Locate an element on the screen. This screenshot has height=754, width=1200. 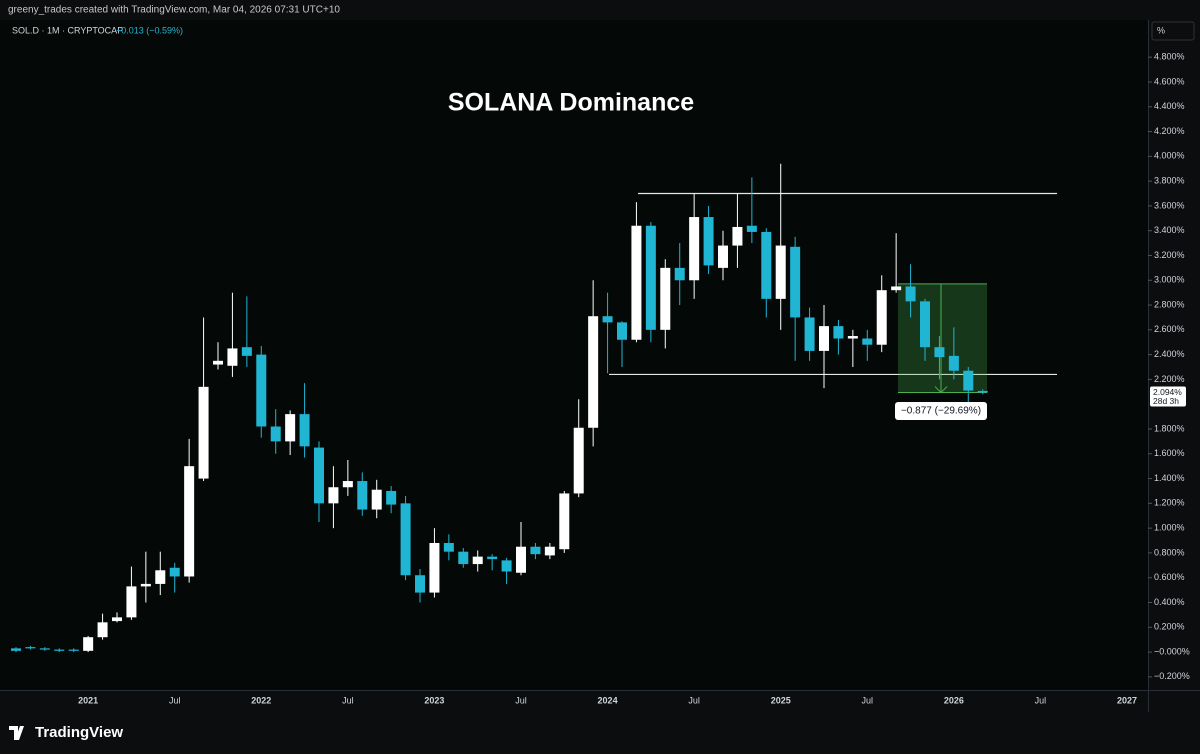
y-tick-label: 0.600% is located at coordinates (1169, 577).